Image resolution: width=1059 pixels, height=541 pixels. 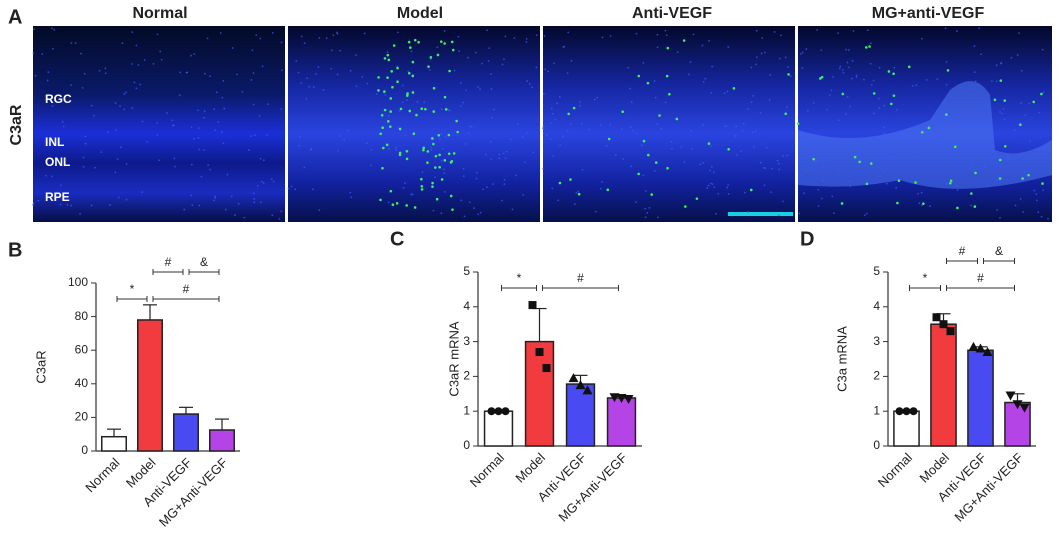 What do you see at coordinates (82, 316) in the screenshot?
I see `y-tick-label: 80` at bounding box center [82, 316].